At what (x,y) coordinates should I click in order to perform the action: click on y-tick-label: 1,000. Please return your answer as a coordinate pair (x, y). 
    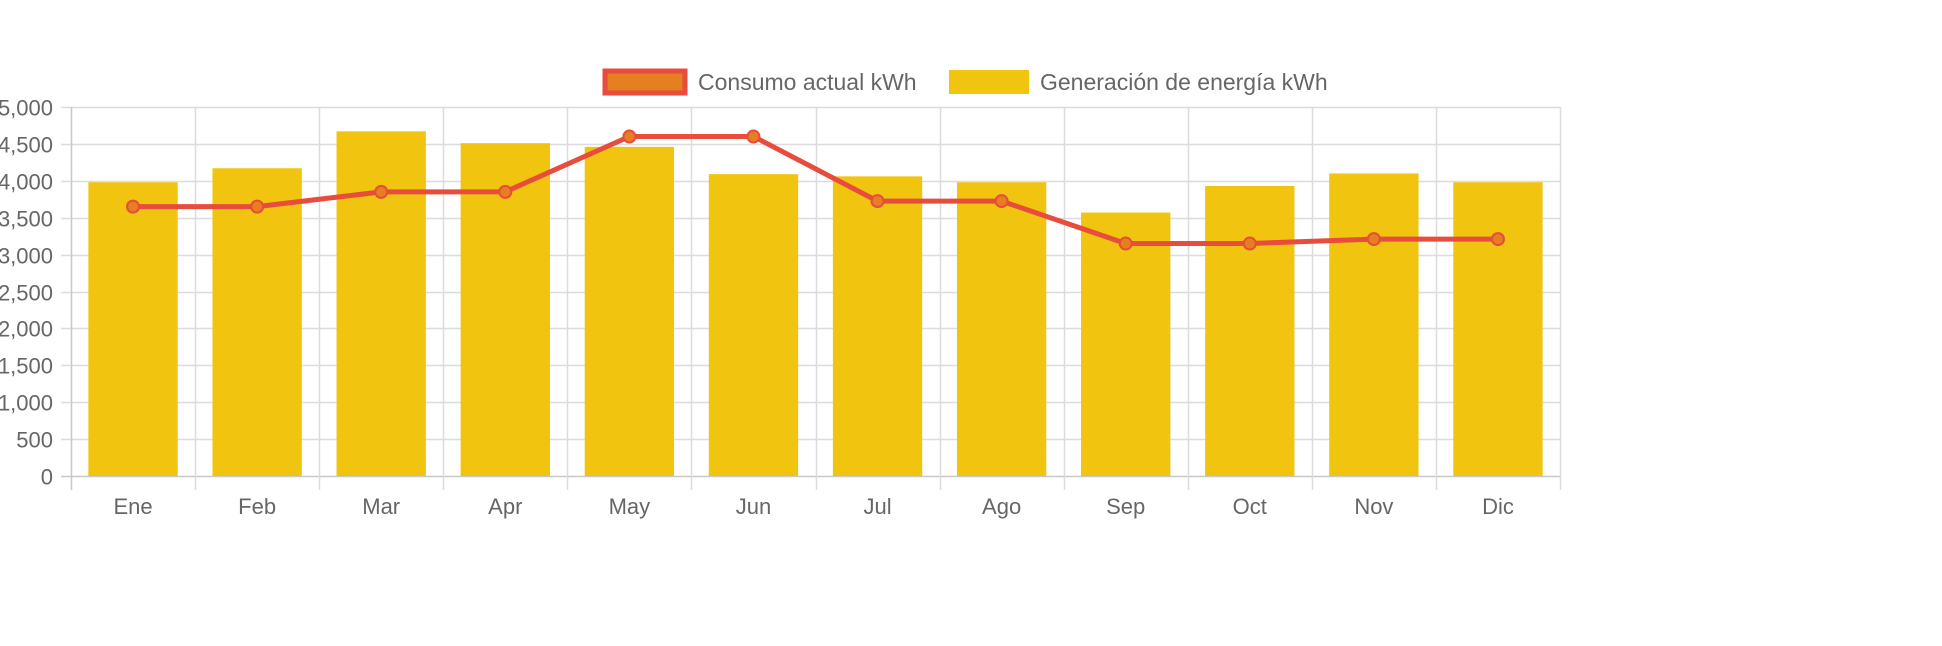
    Looking at the image, I should click on (26, 403).